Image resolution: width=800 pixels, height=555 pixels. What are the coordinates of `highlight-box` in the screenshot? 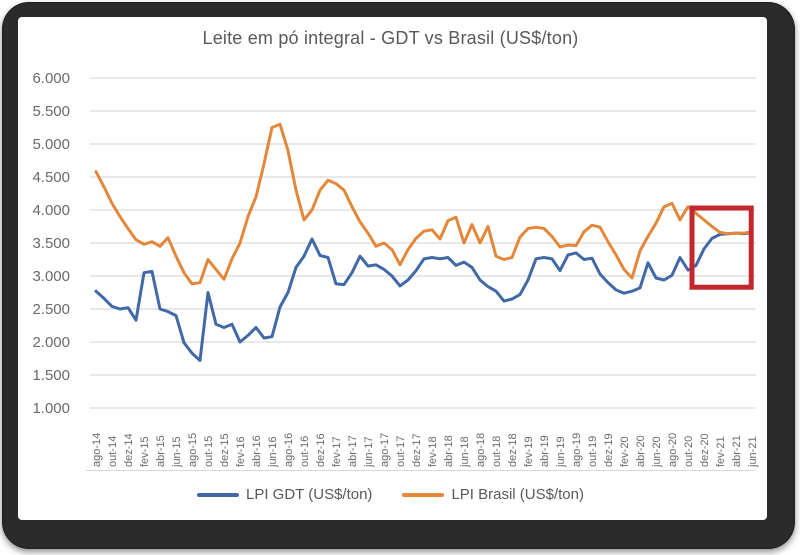 It's located at (721, 247).